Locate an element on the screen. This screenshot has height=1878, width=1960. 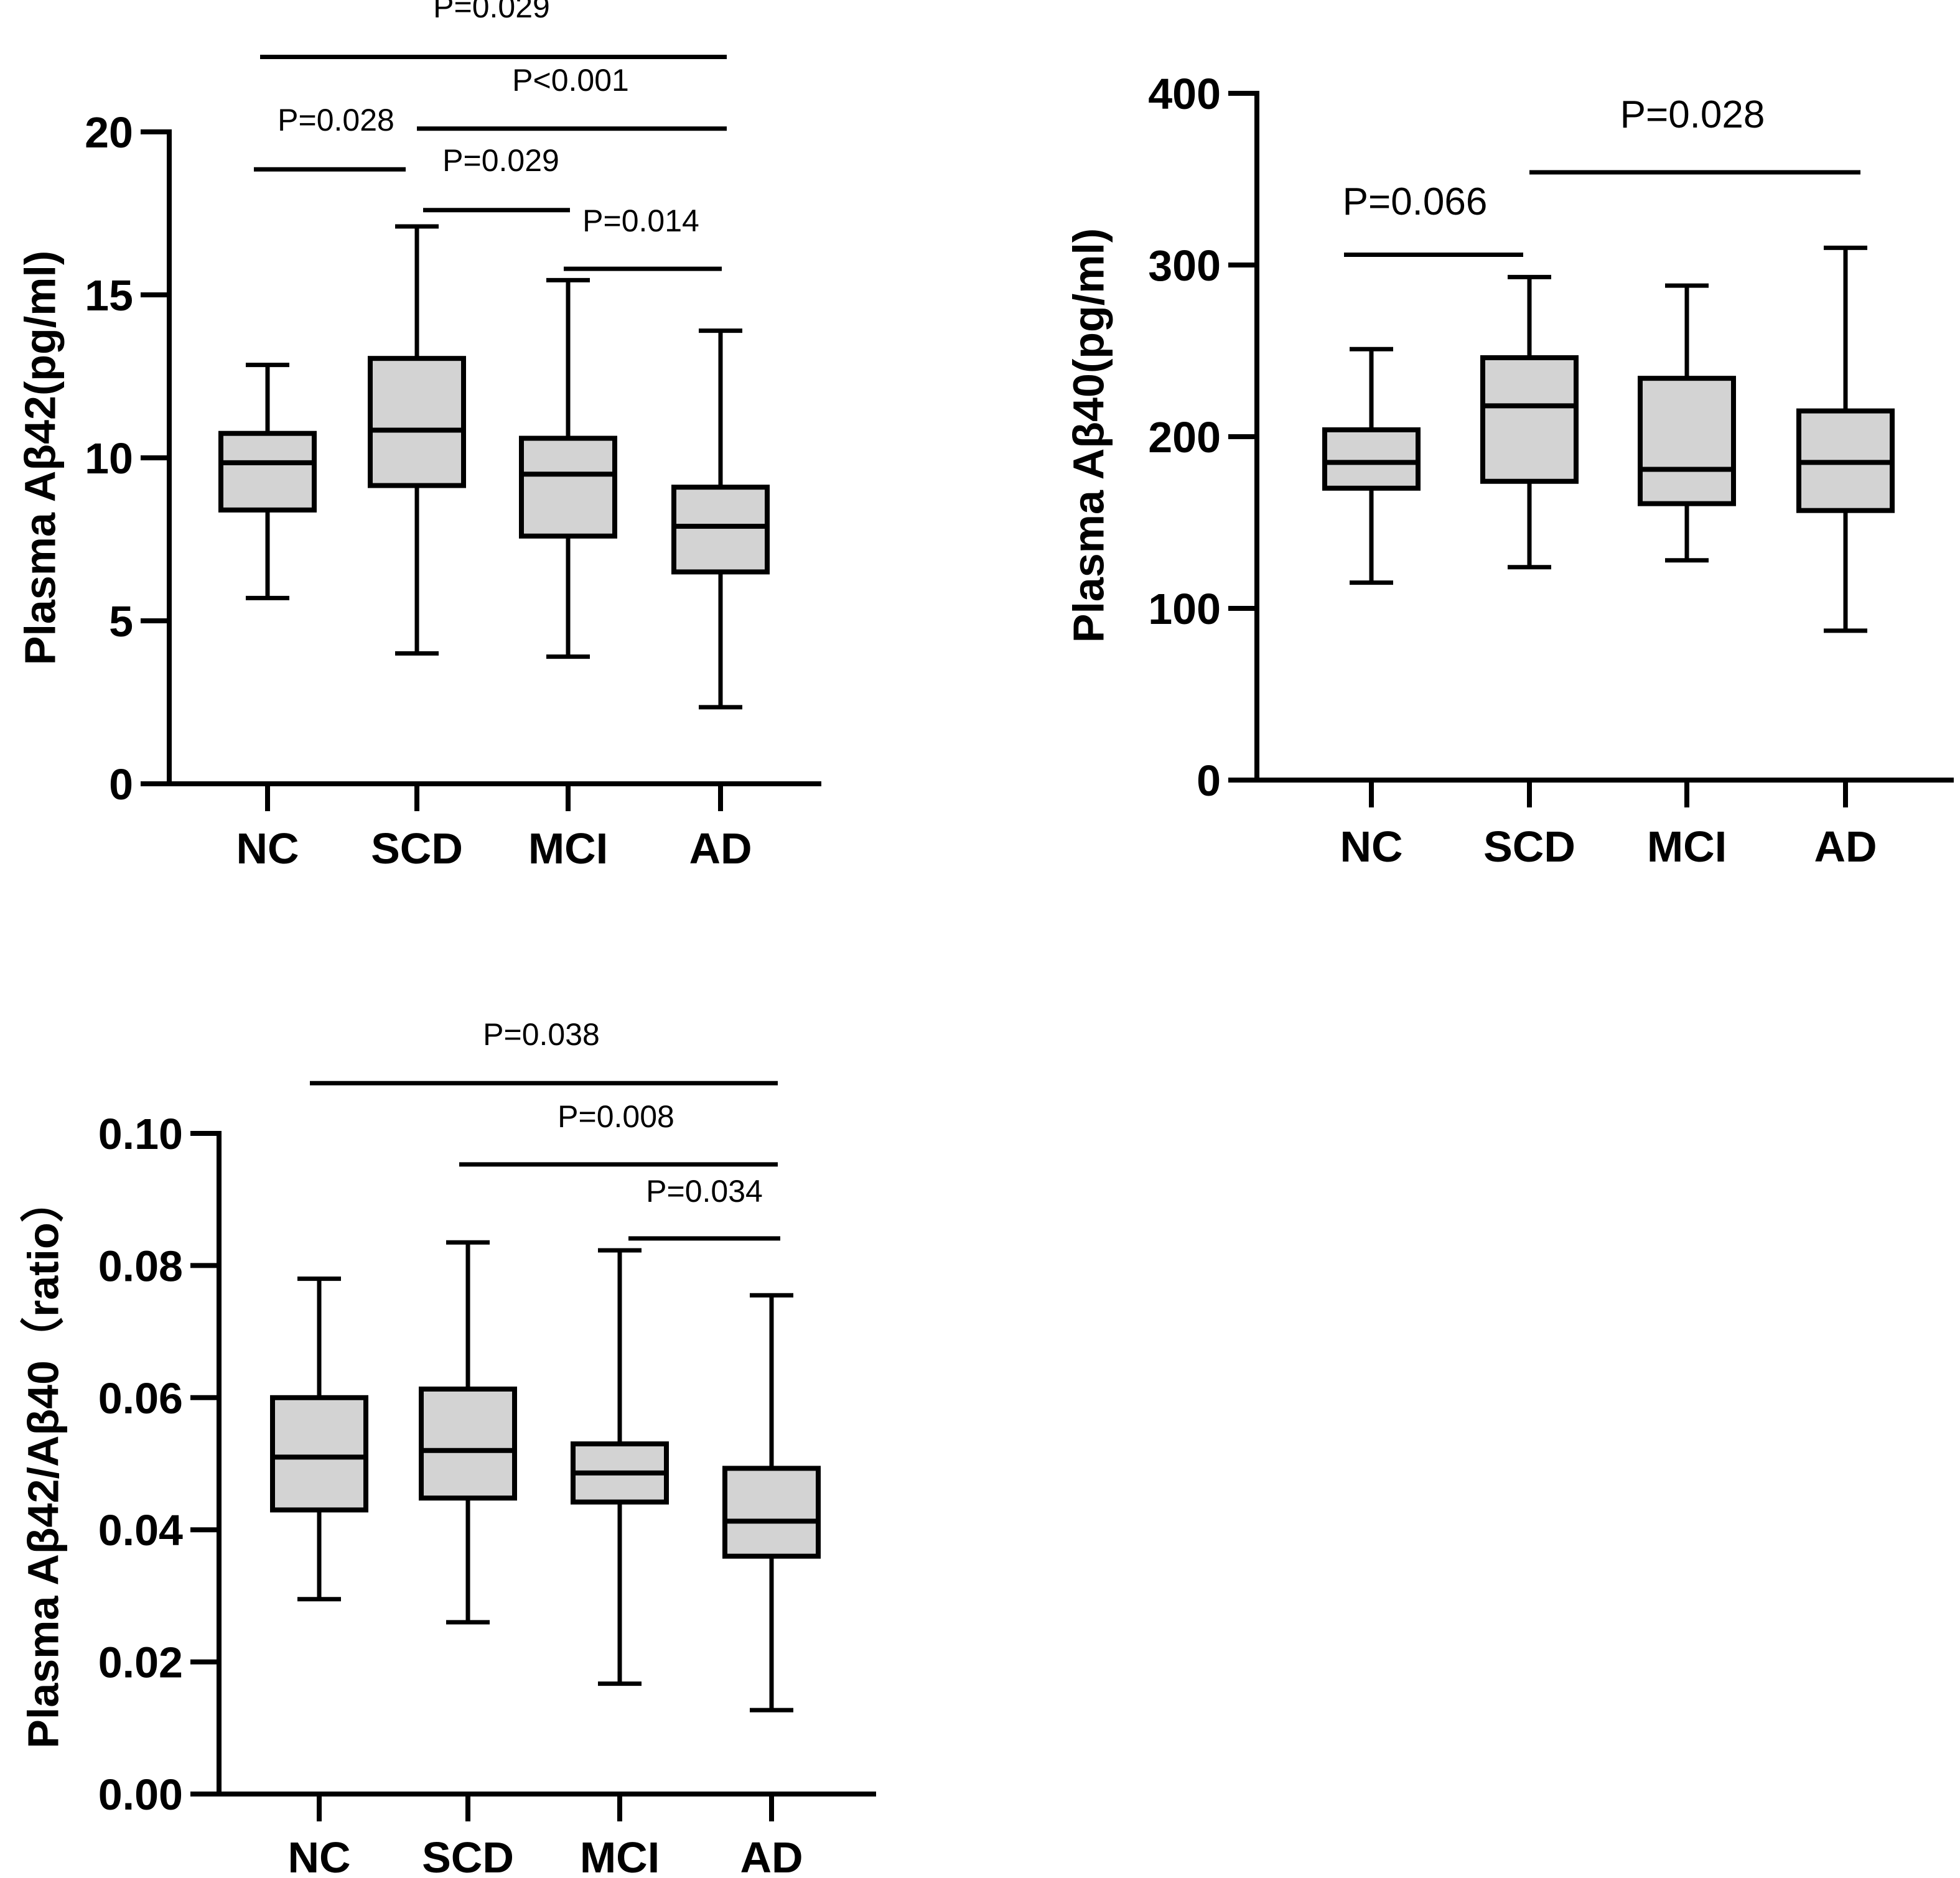
p-value-label: P=0.014 is located at coordinates (640, 220).